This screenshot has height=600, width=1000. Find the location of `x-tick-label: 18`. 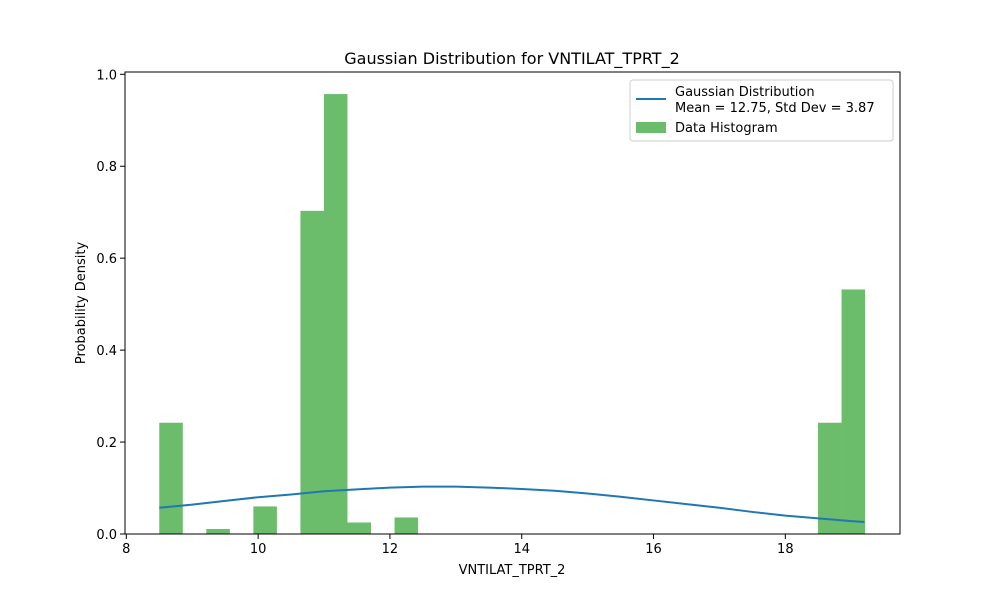

x-tick-label: 18 is located at coordinates (785, 549).